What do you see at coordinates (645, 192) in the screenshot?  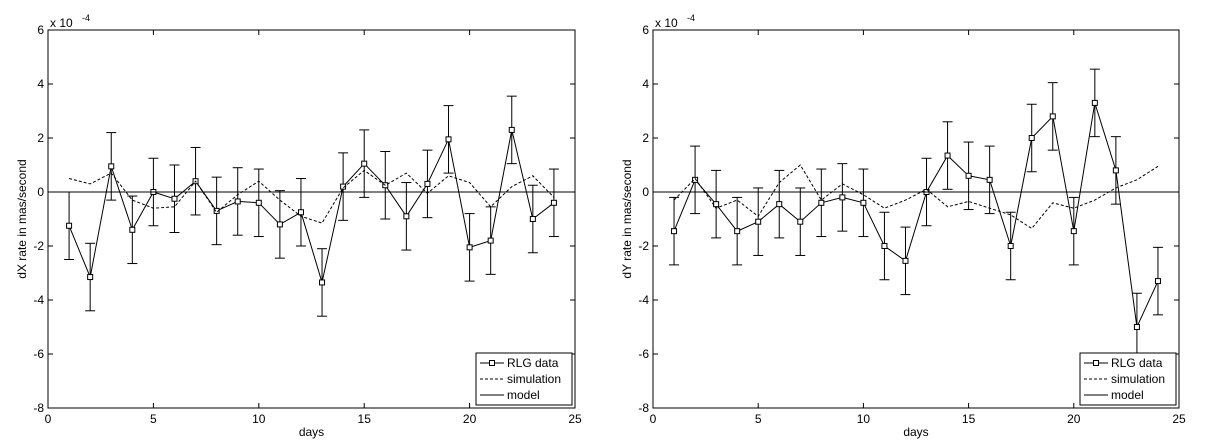 I see `y-tick-label: 0` at bounding box center [645, 192].